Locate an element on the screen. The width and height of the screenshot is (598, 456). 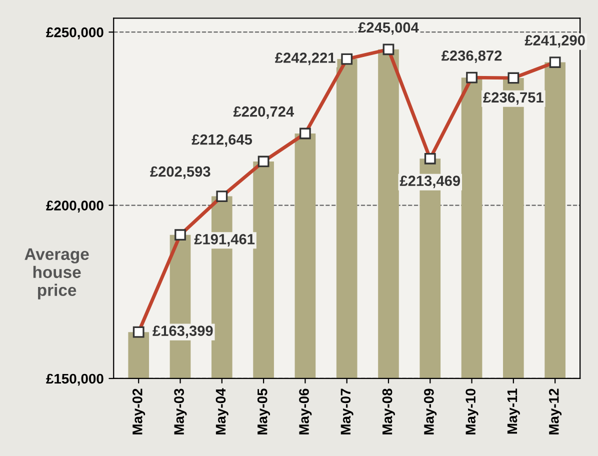
x-tick-label: May-11 is located at coordinates (513, 411).